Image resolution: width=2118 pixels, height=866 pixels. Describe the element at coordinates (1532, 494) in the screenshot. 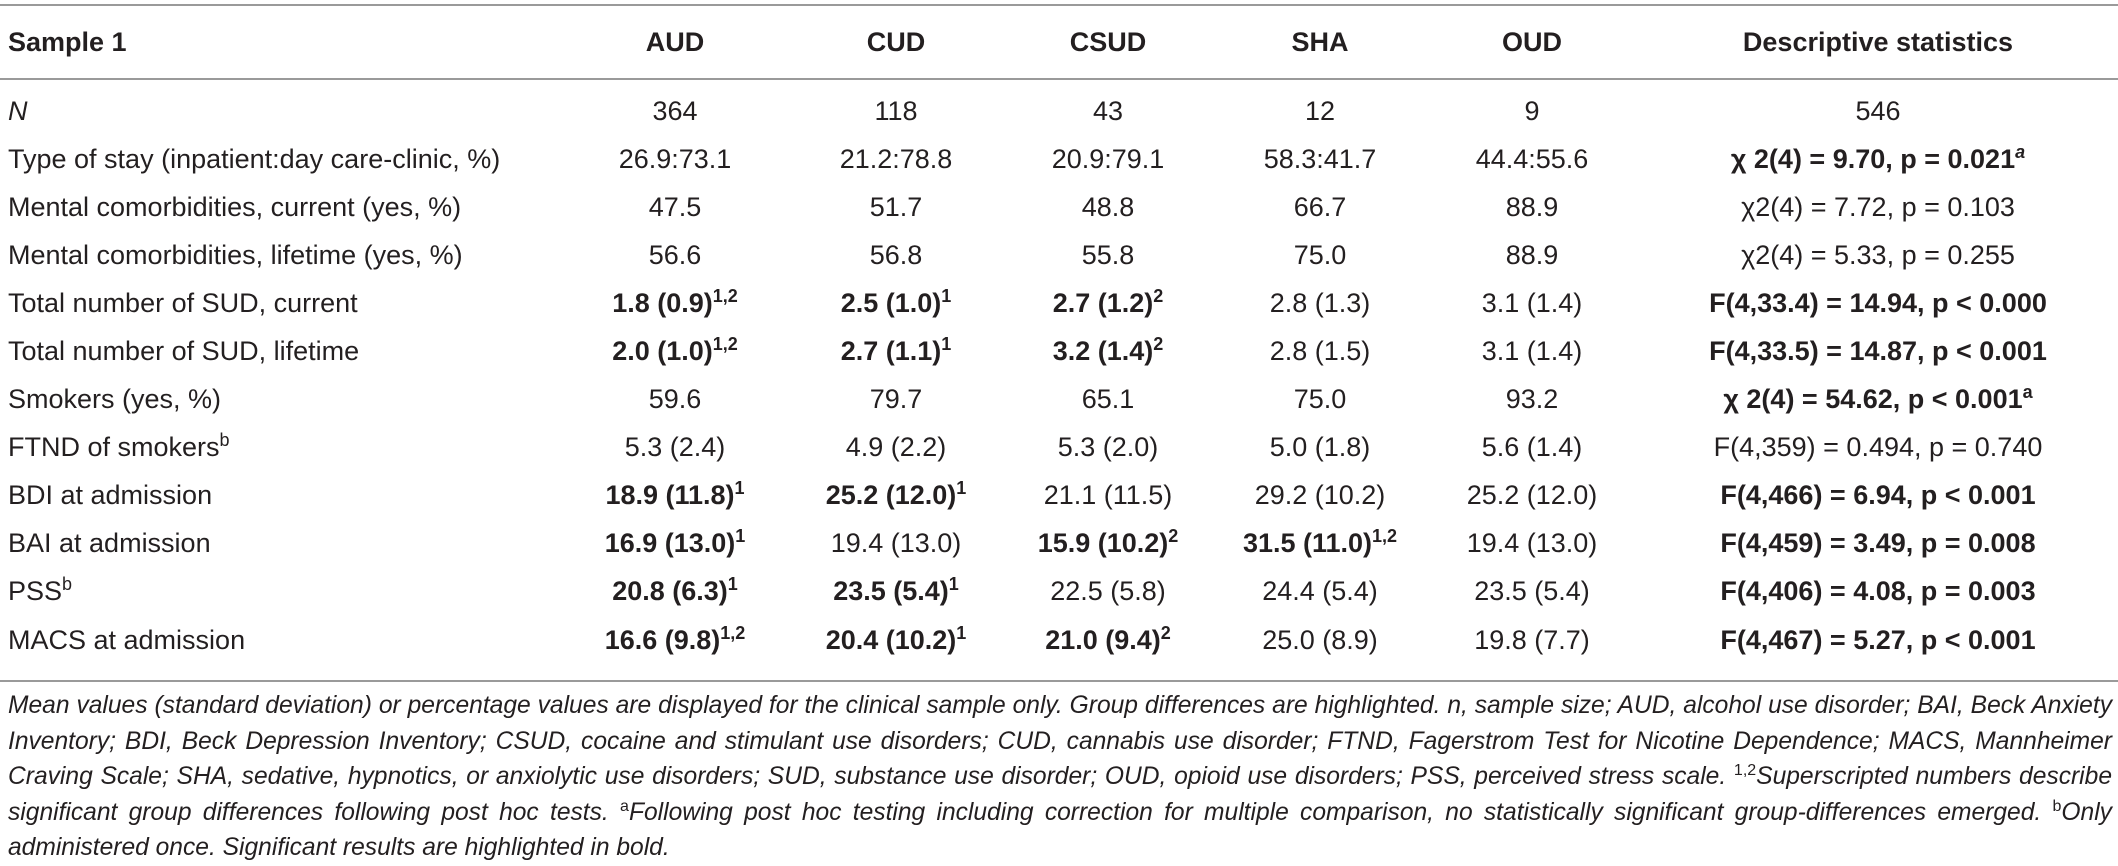

I see `cell-oud: 25.2 (12.0)` at that location.